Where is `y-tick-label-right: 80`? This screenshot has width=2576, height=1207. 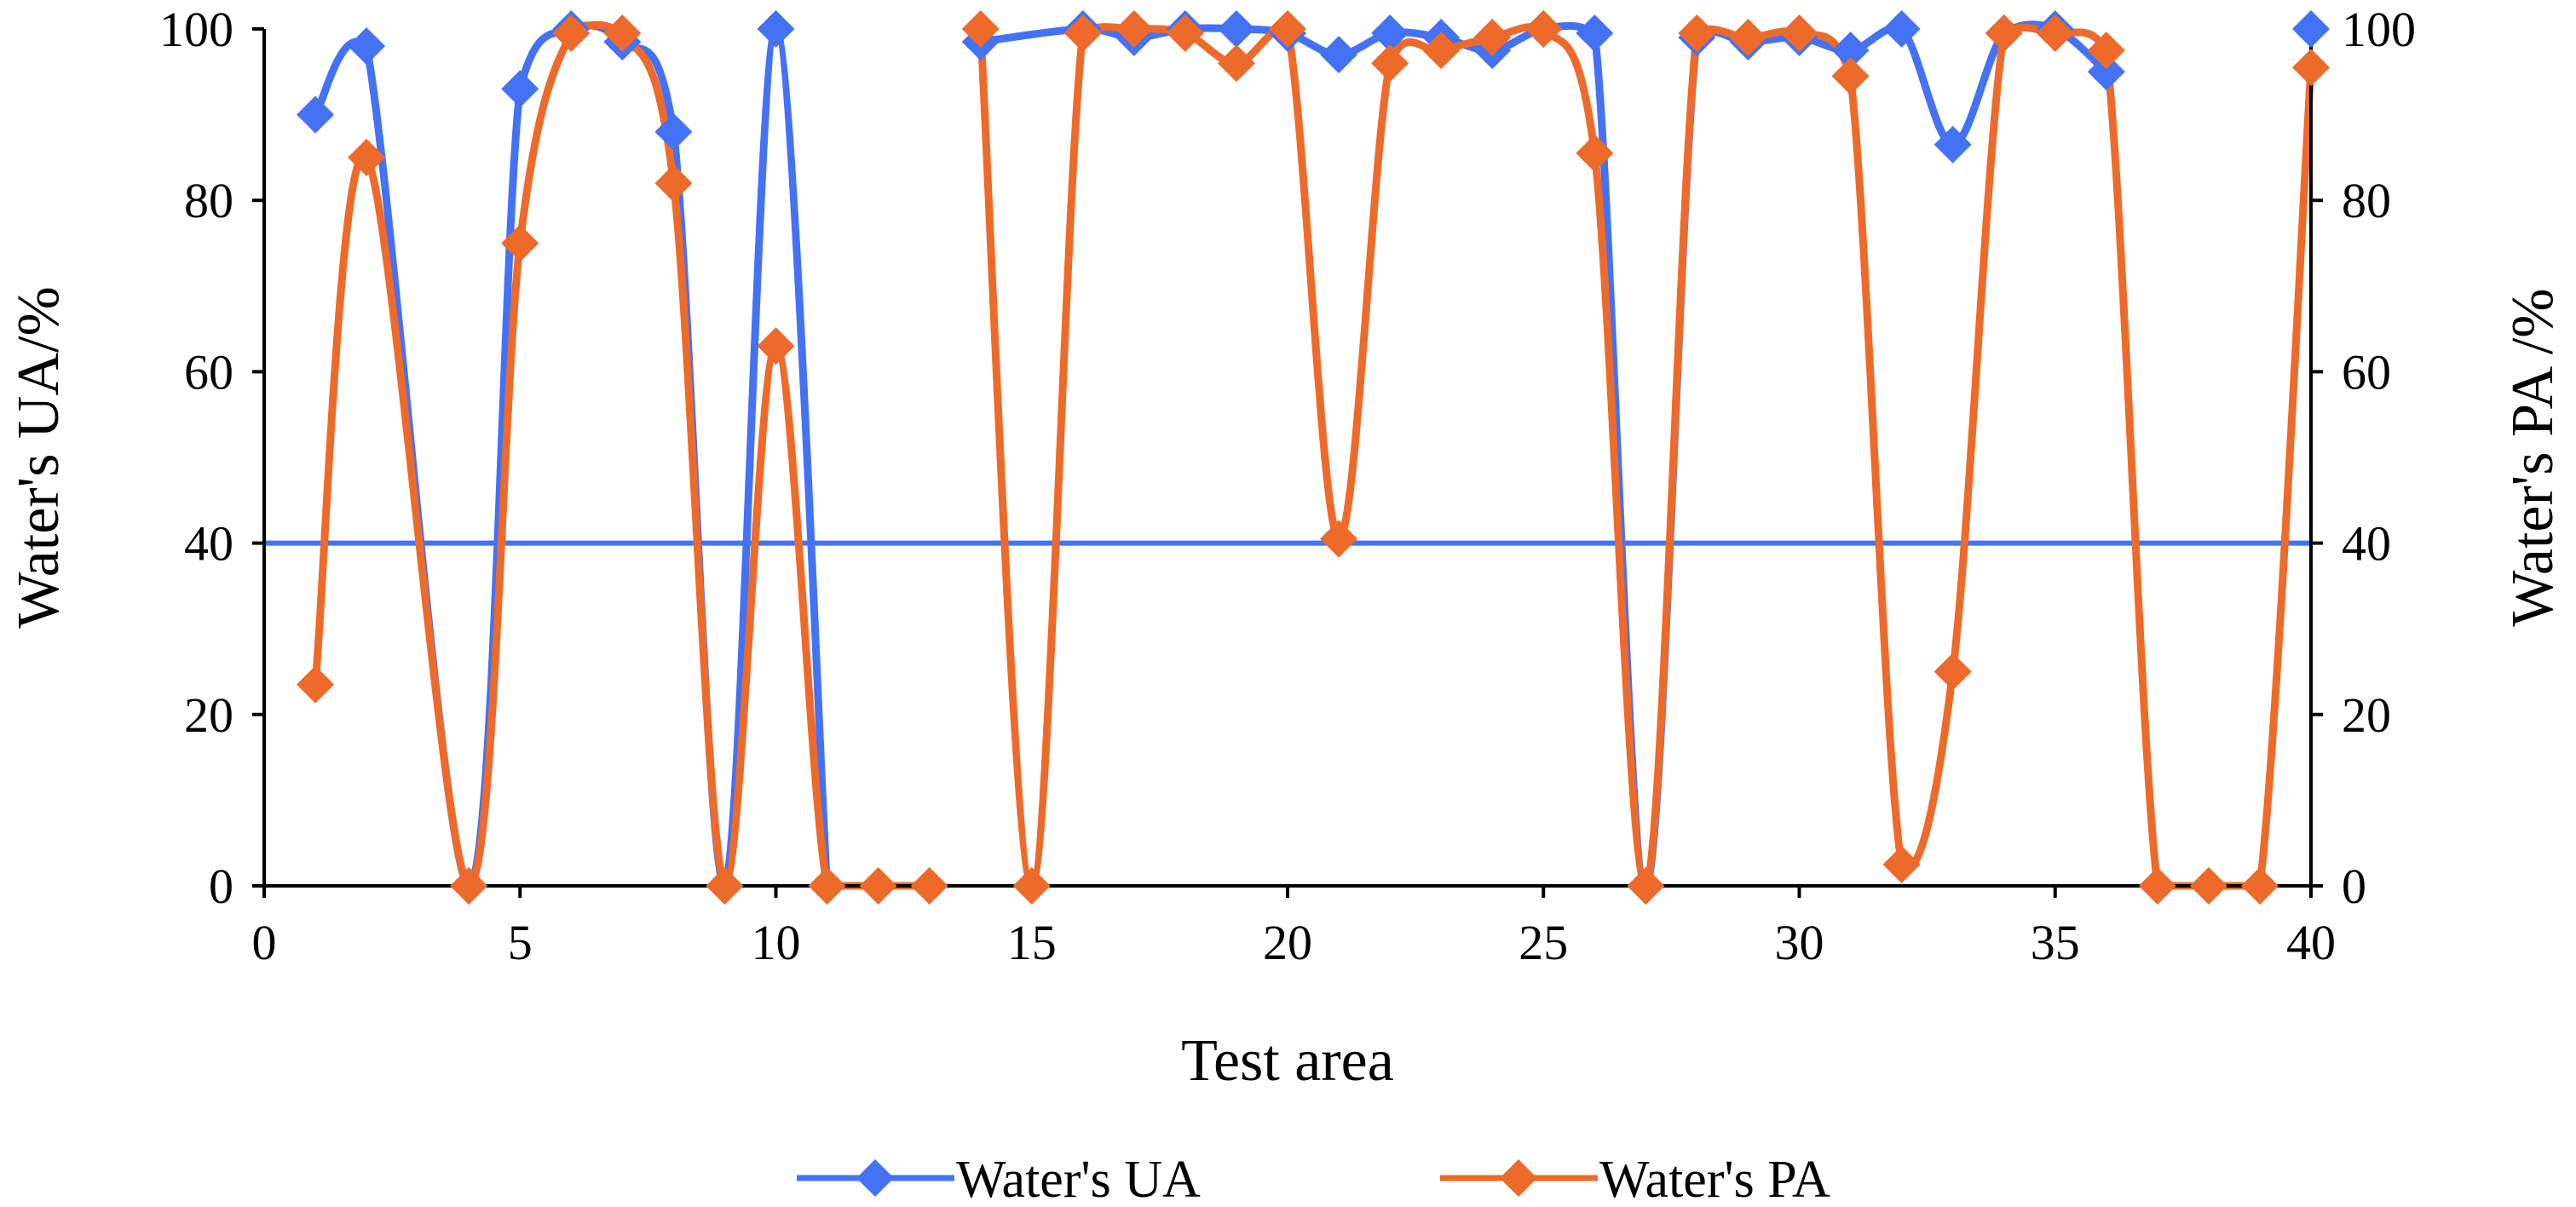
y-tick-label-right: 80 is located at coordinates (2366, 200).